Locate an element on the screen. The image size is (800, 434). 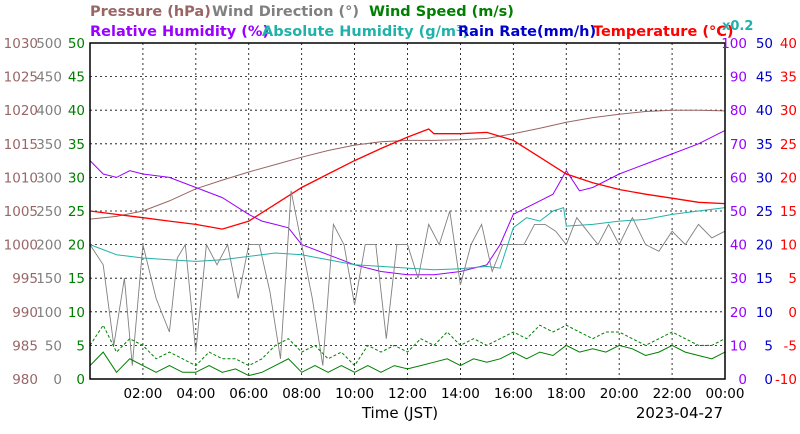
y-tick-wind_dir: 400 is located at coordinates (49, 111).